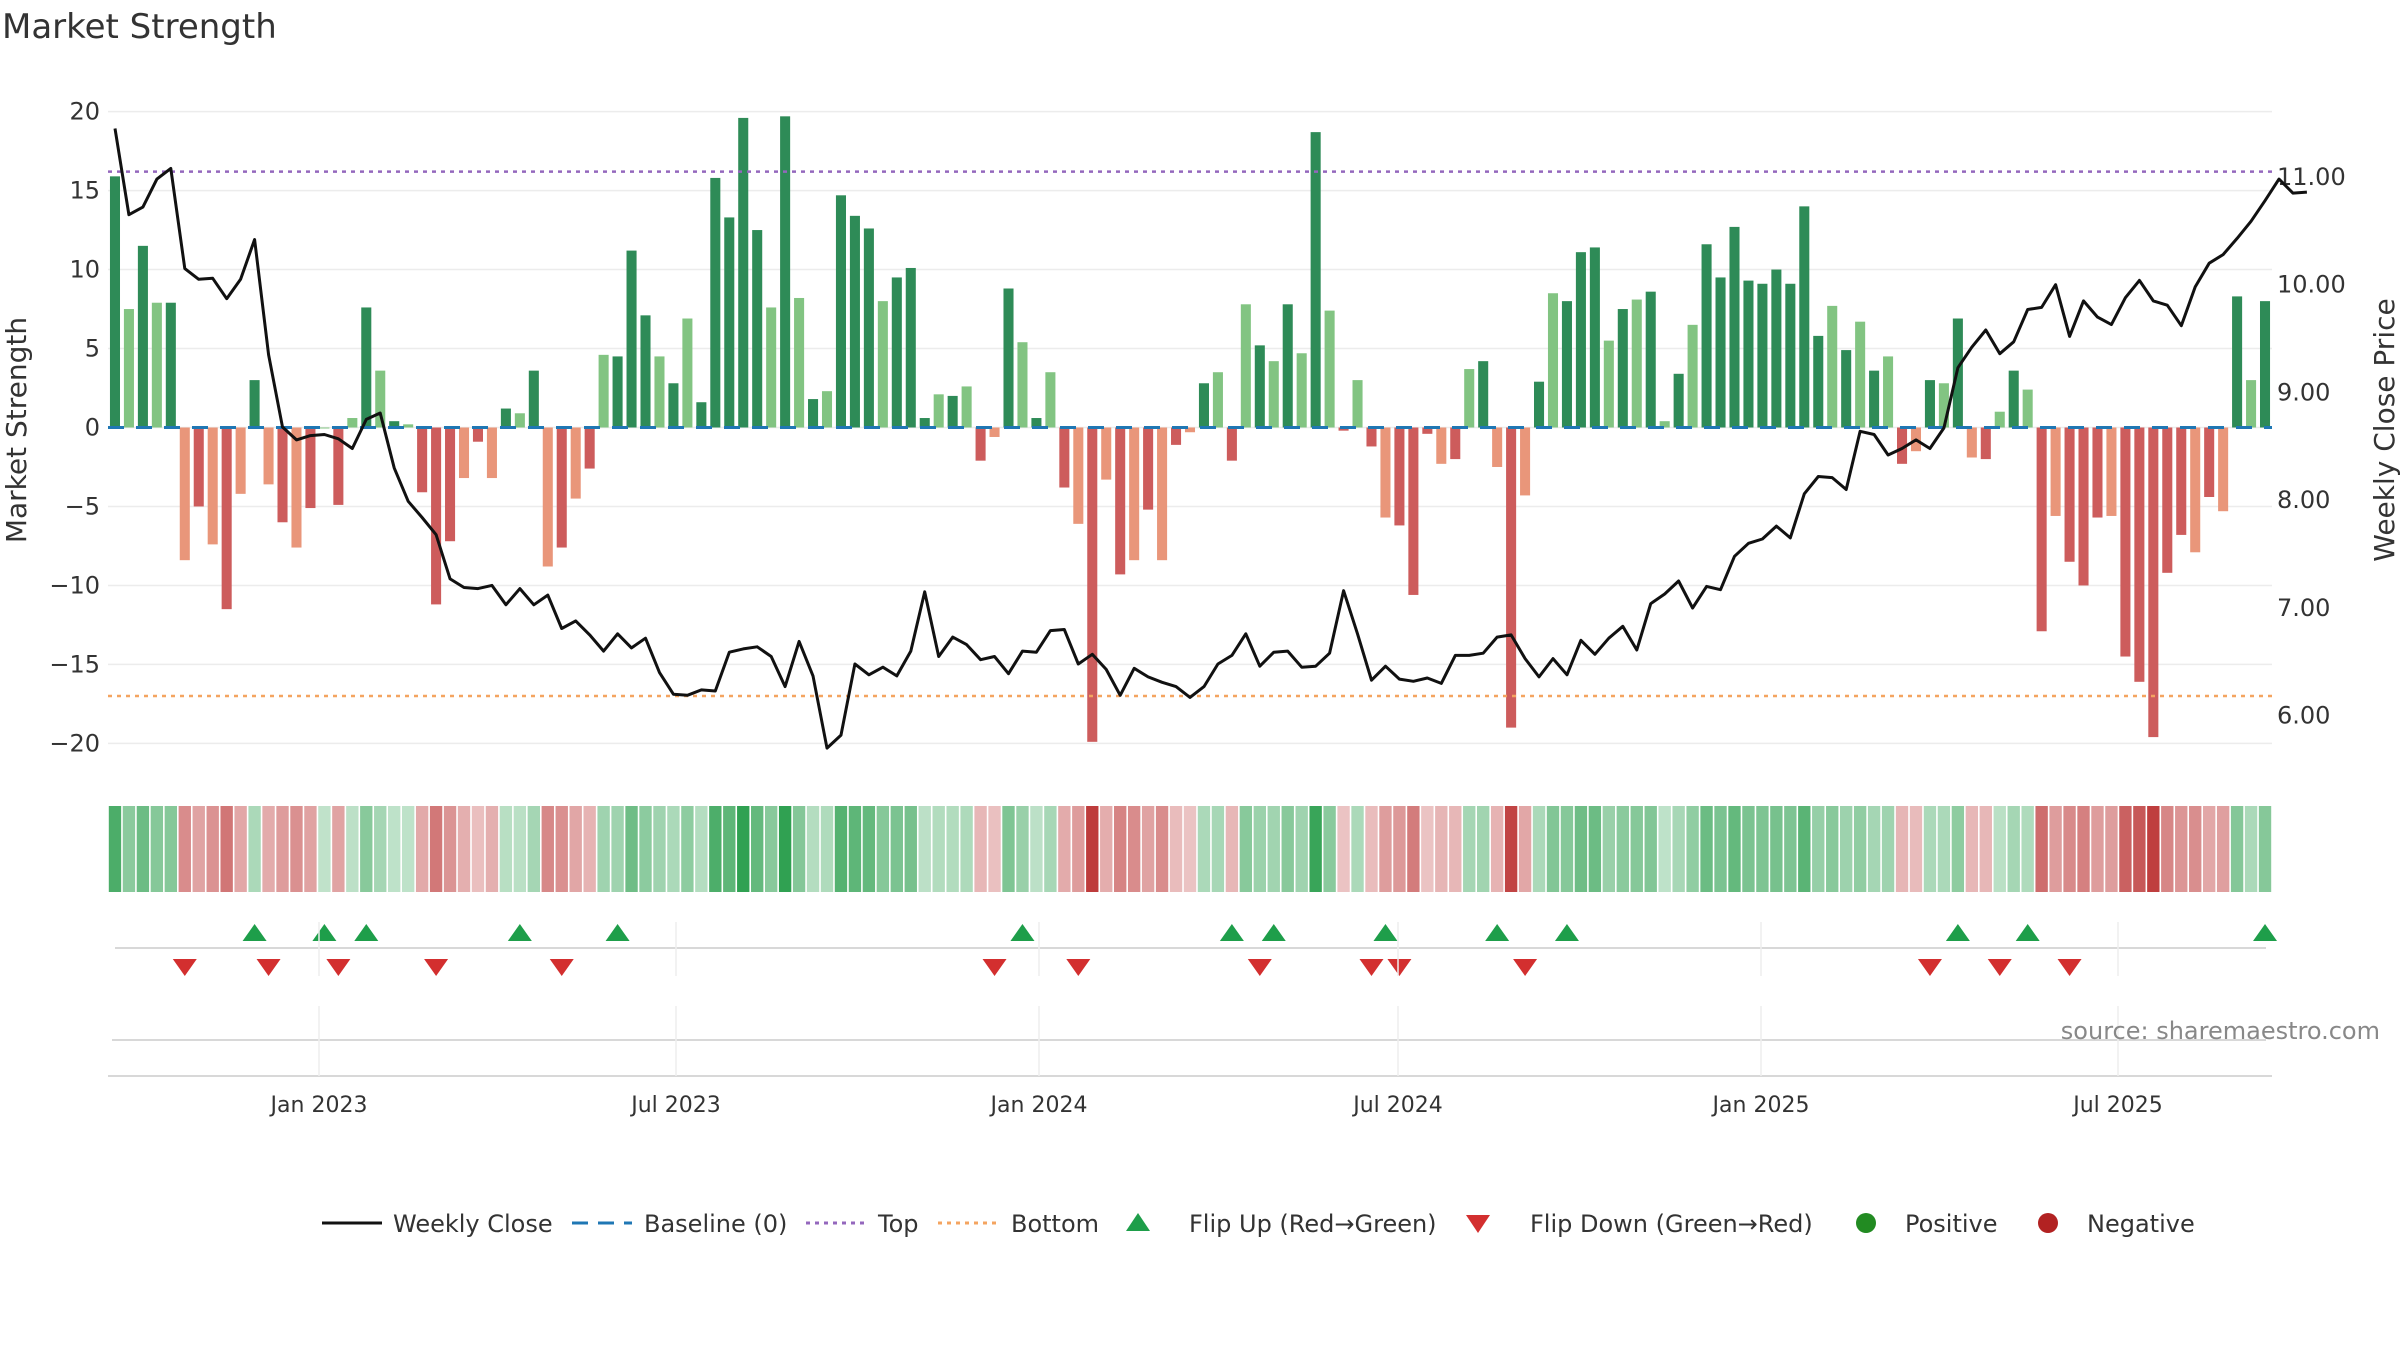 This screenshot has height=1350, width=2400. Describe the element at coordinates (82, 506) in the screenshot. I see `y-tick-label: −5` at that location.